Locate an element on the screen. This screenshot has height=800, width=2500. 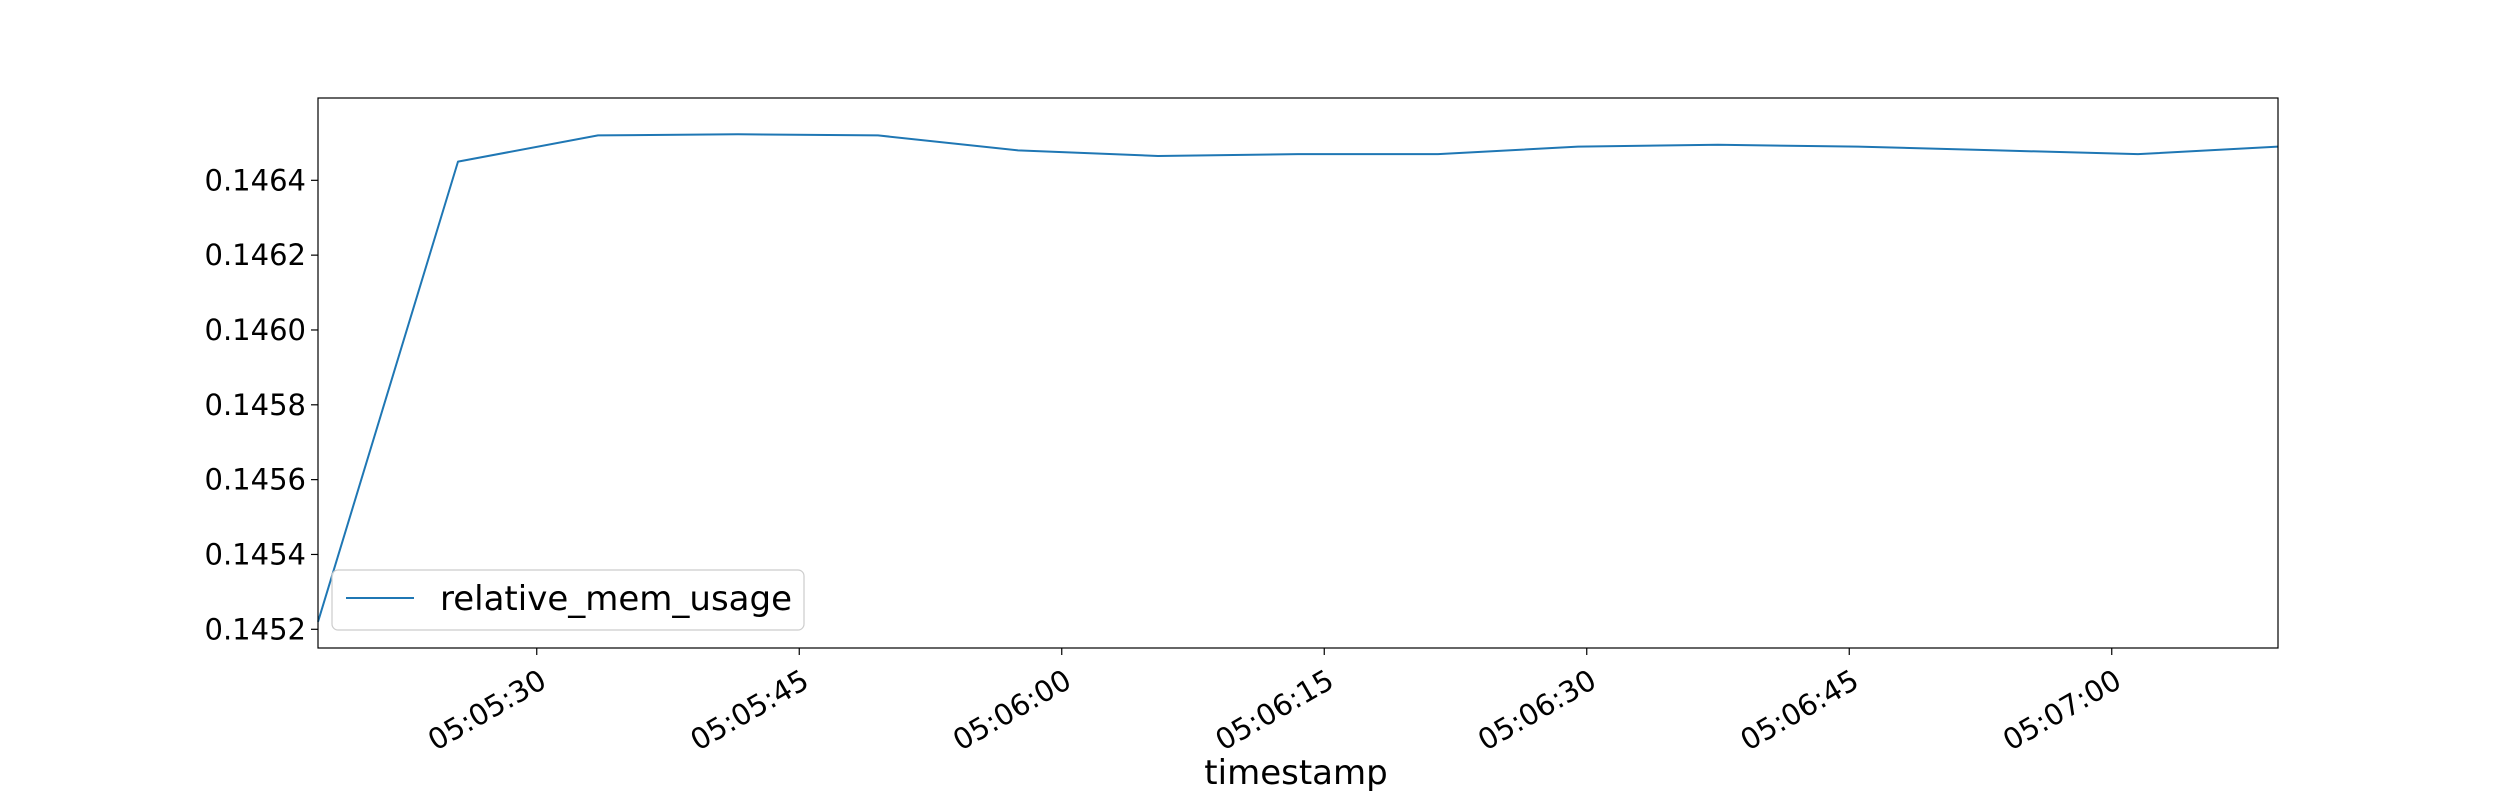
x-tick-label: 05:06:45 is located at coordinates (1800, 710).